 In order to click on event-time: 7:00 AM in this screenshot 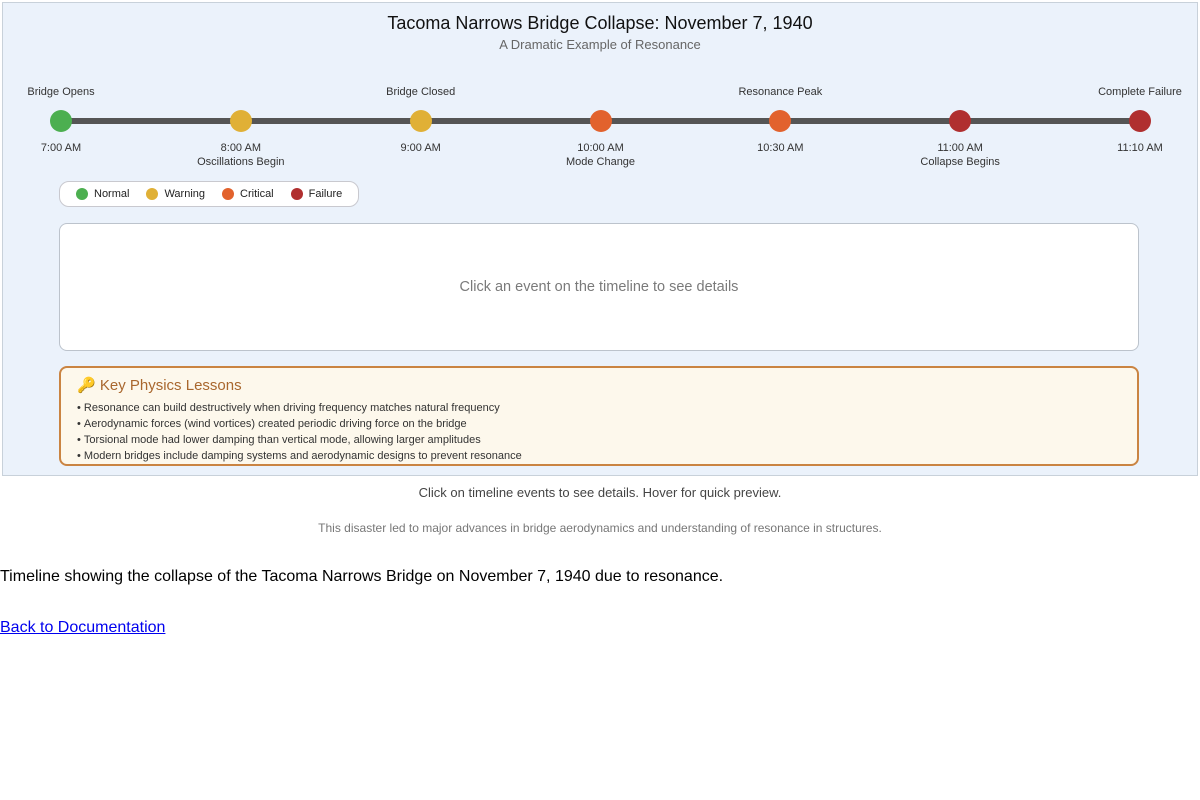, I will do `click(61, 148)`.